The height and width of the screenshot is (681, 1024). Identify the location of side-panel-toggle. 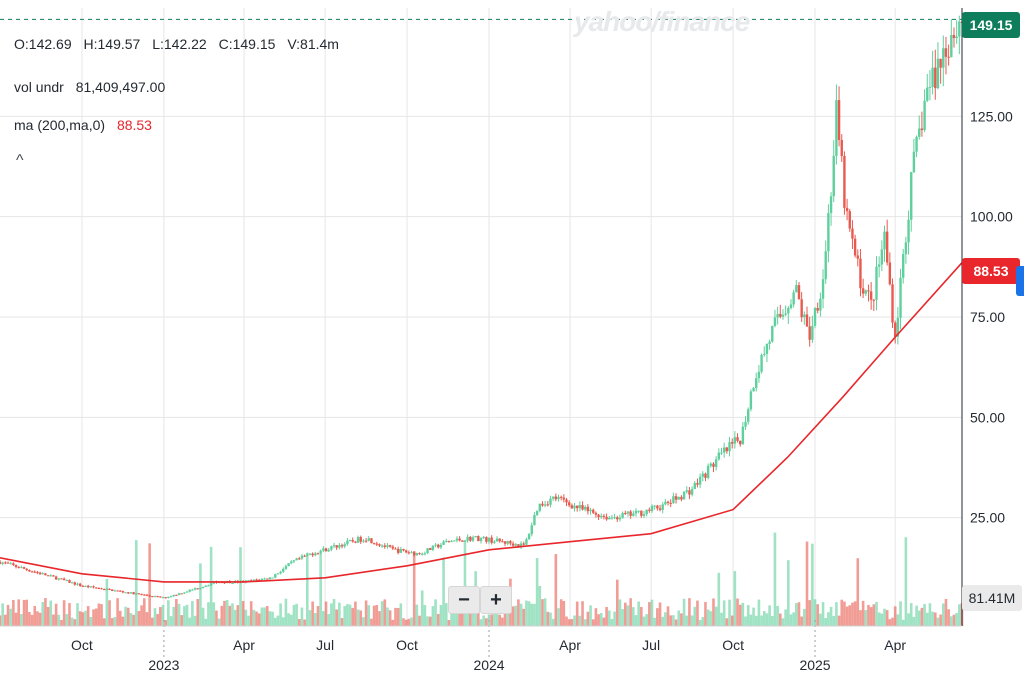
(1020, 281).